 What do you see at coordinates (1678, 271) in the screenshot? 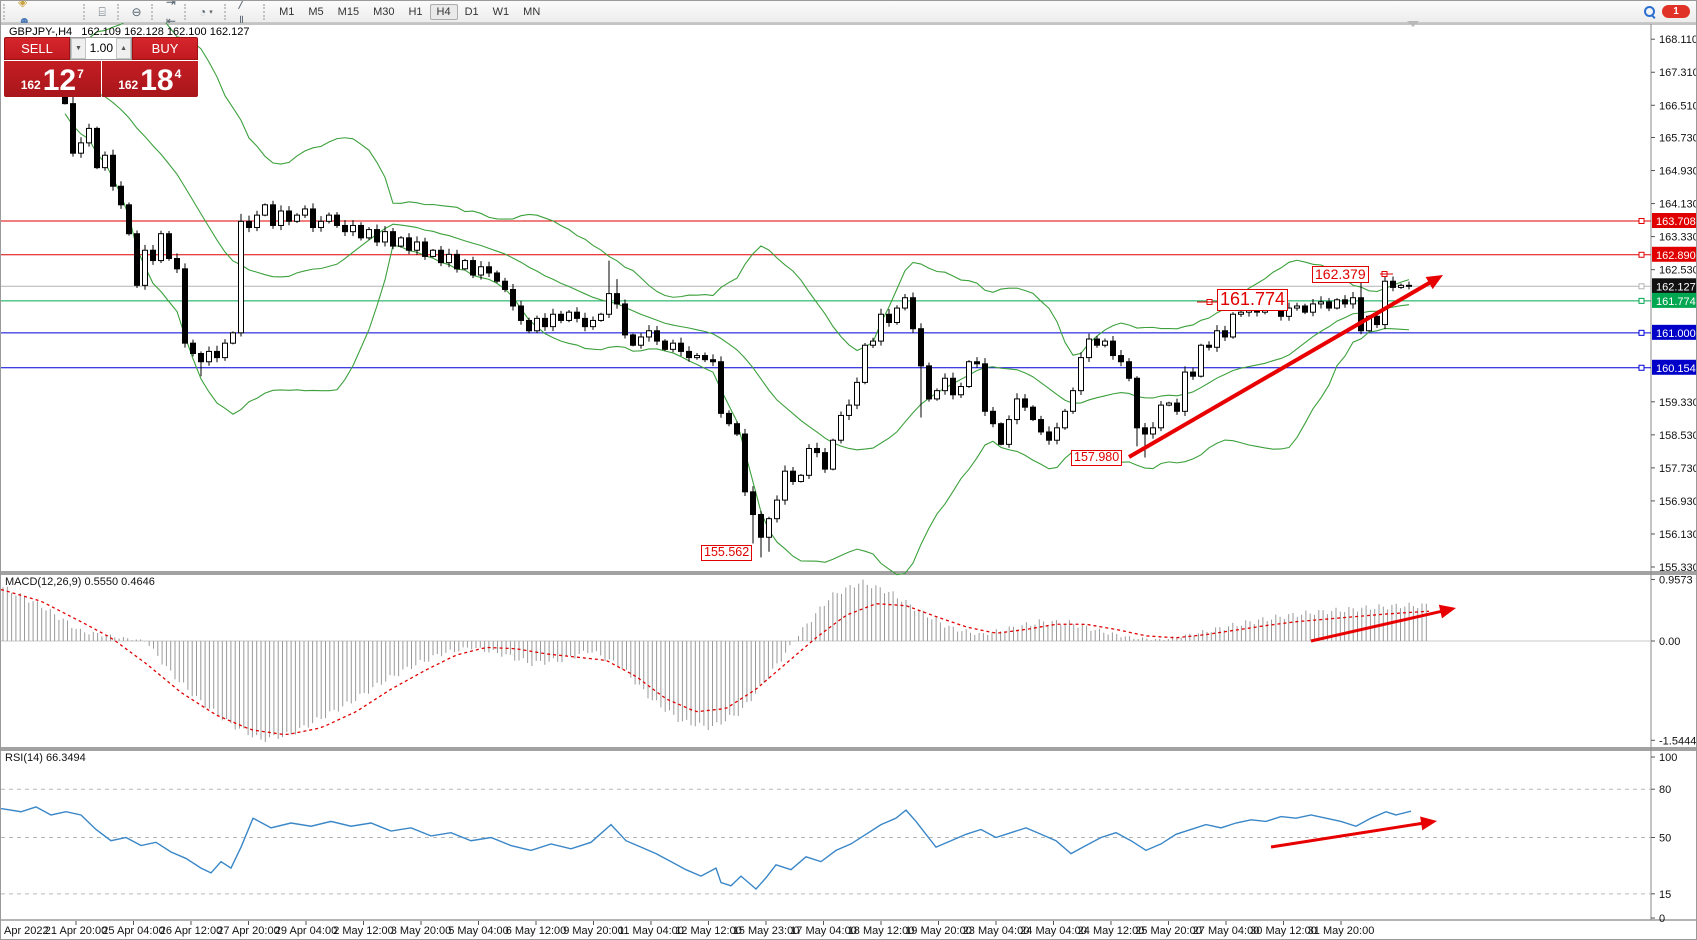
I see `svg-text: 162.530` at bounding box center [1678, 271].